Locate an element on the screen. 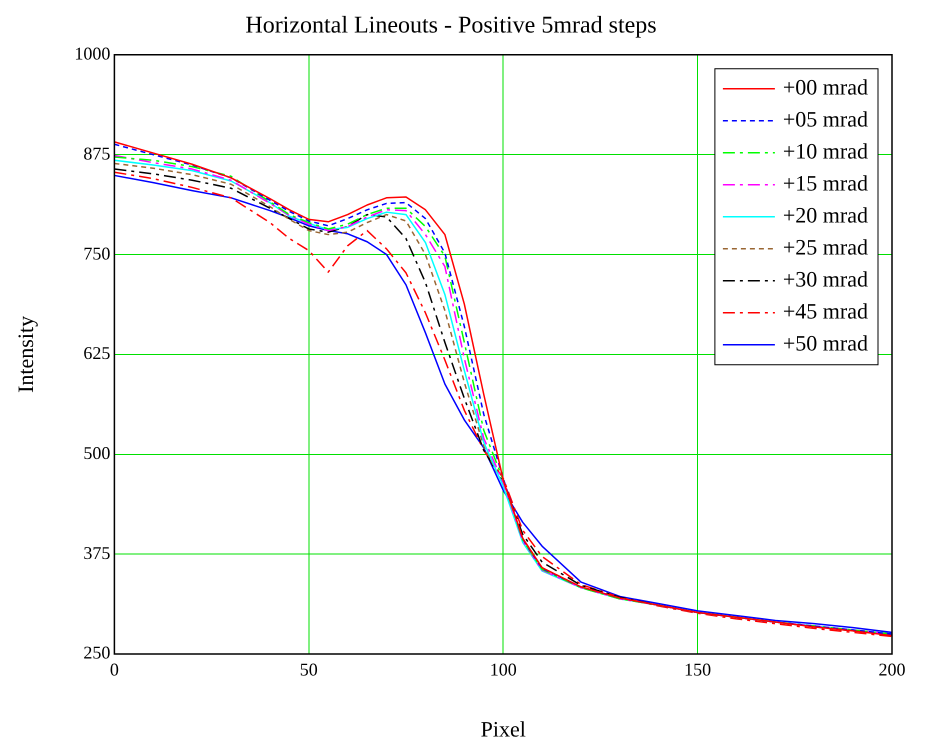 Image resolution: width=928 pixels, height=752 pixels. x-tick-label: 150 is located at coordinates (698, 670).